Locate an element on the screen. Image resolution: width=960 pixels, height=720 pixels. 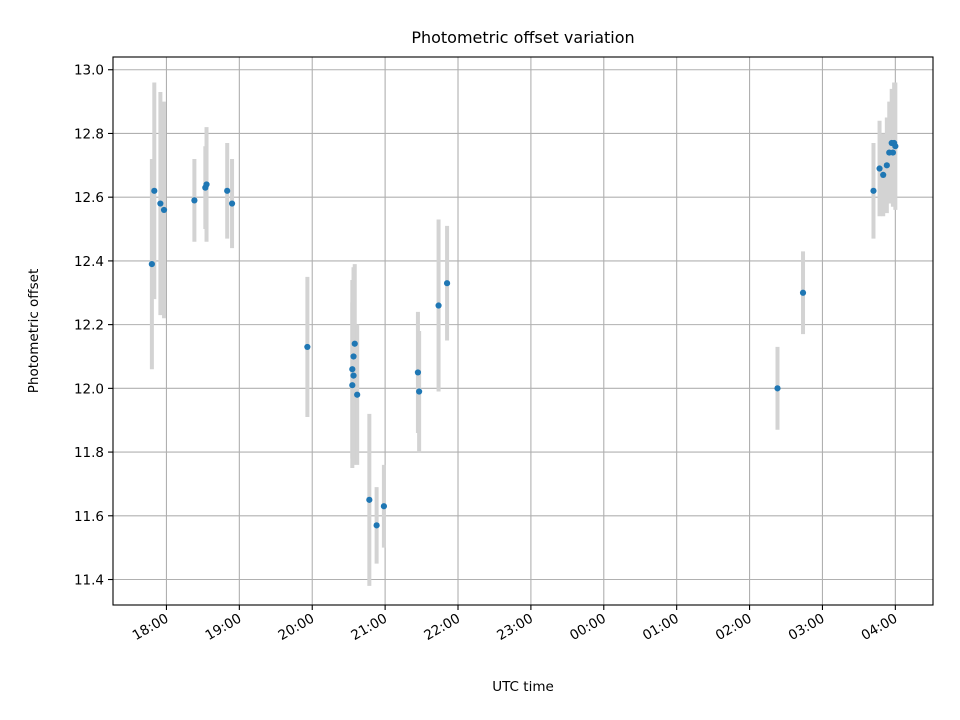
y-axis: 11.4 11.6 11.8 12.0 12.2 12.4 12.6 12.8 13.0 is located at coordinates (93, 326).